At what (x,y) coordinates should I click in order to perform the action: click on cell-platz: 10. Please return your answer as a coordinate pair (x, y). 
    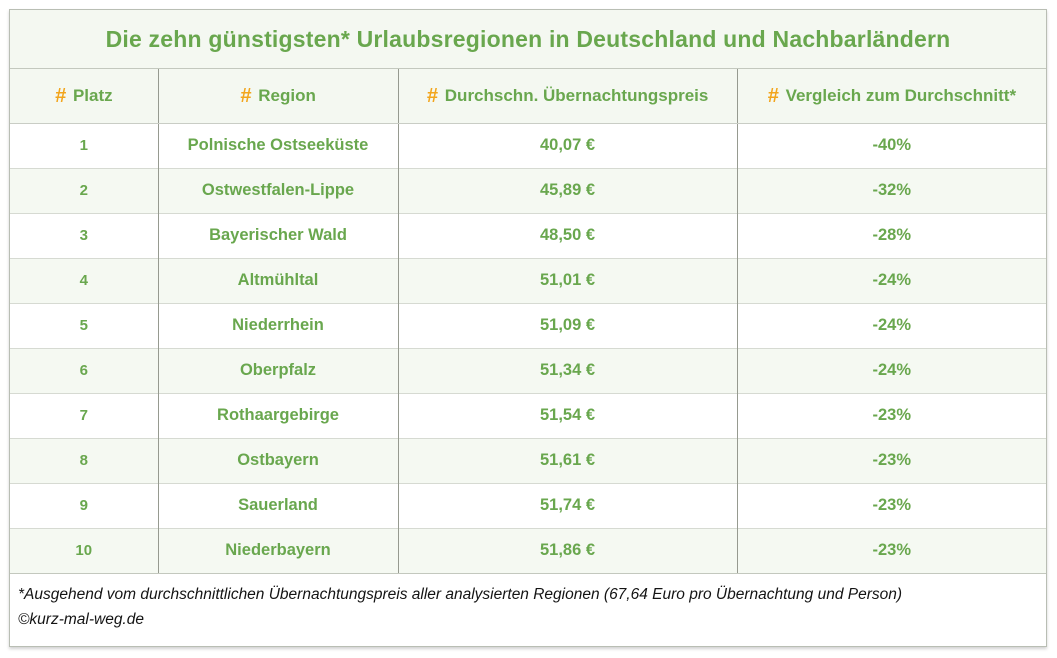
    Looking at the image, I should click on (84, 550).